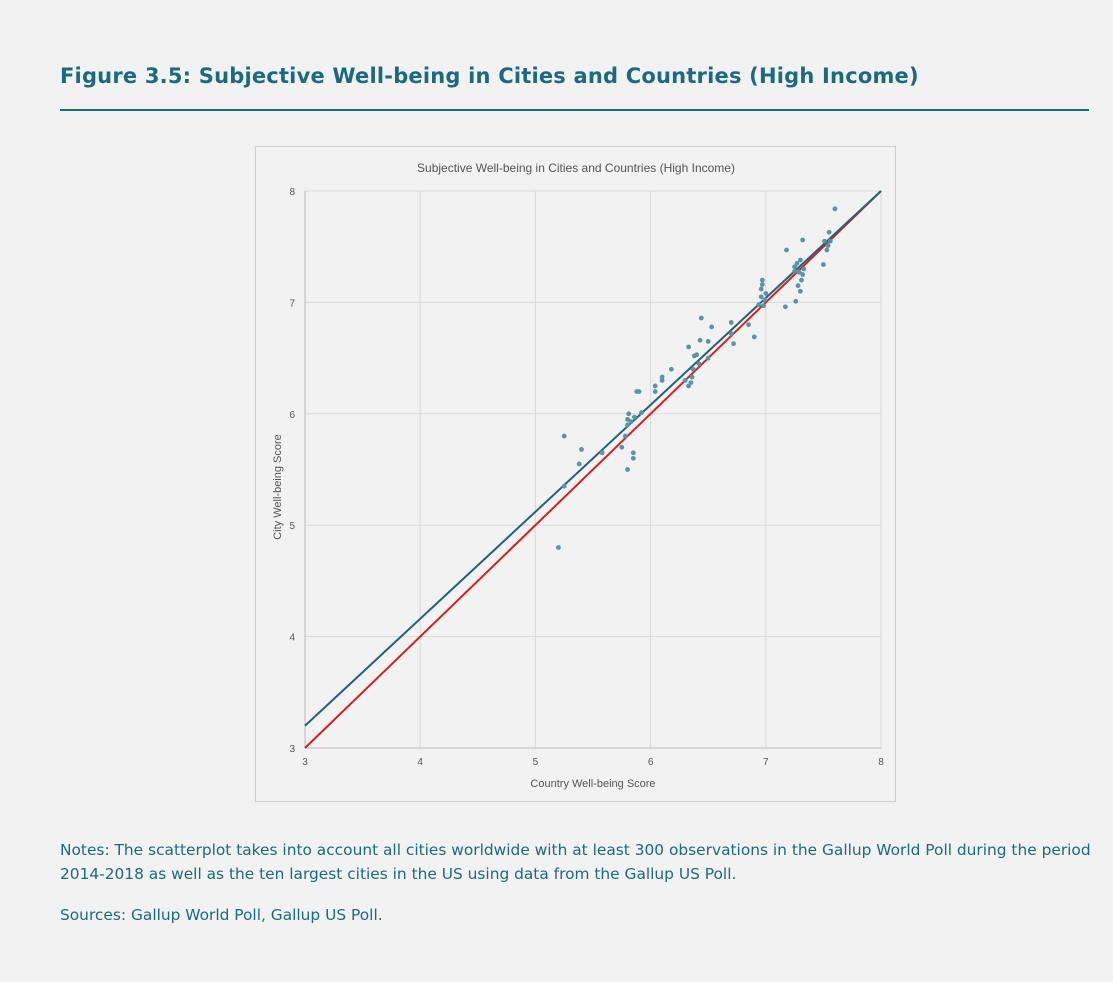 This screenshot has width=1113, height=982. Describe the element at coordinates (292, 749) in the screenshot. I see `y-tick-label: 3` at that location.